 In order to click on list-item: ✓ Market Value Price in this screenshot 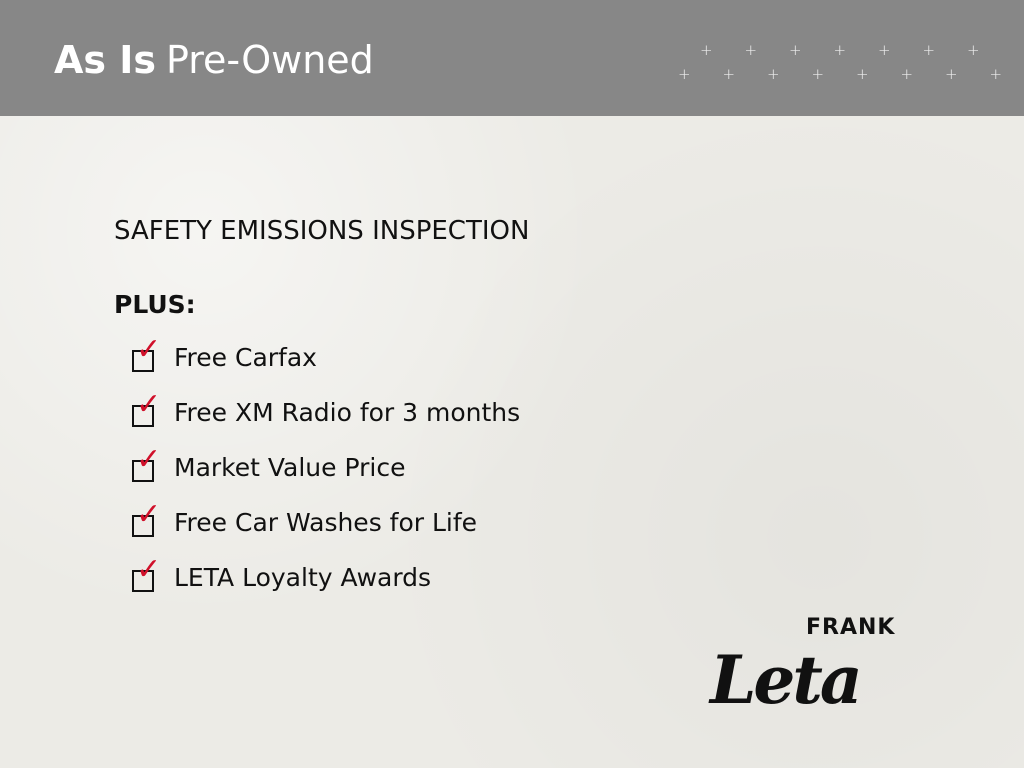, I will do `click(269, 463)`.